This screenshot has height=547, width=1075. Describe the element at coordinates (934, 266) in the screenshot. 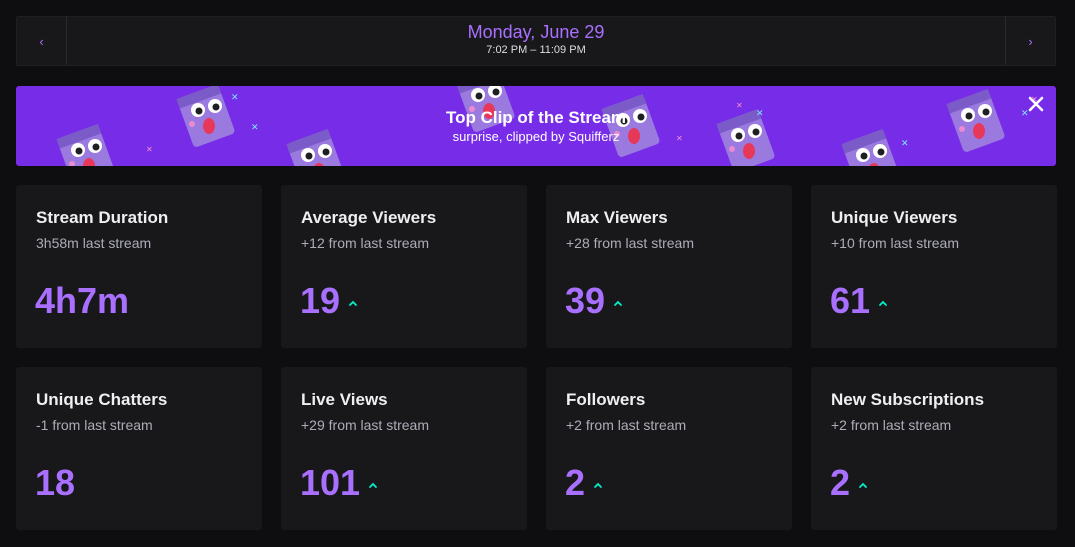

I see `stat-card: Unique Viewers +10 from last stream 61` at that location.